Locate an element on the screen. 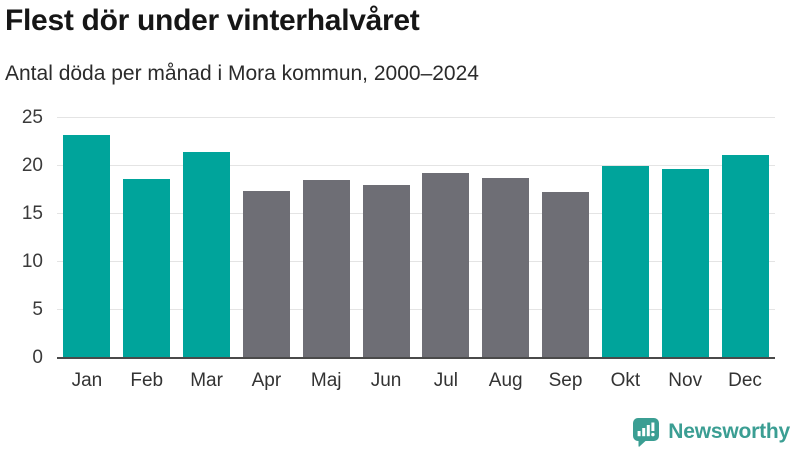  bar-slot-maj is located at coordinates (326, 238).